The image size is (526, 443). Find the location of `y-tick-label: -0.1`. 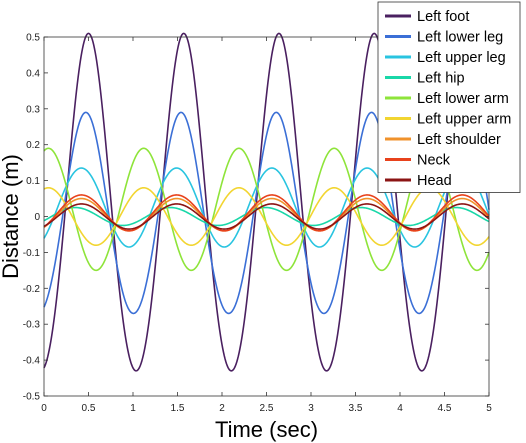

y-tick-label: -0.1 is located at coordinates (32, 253).